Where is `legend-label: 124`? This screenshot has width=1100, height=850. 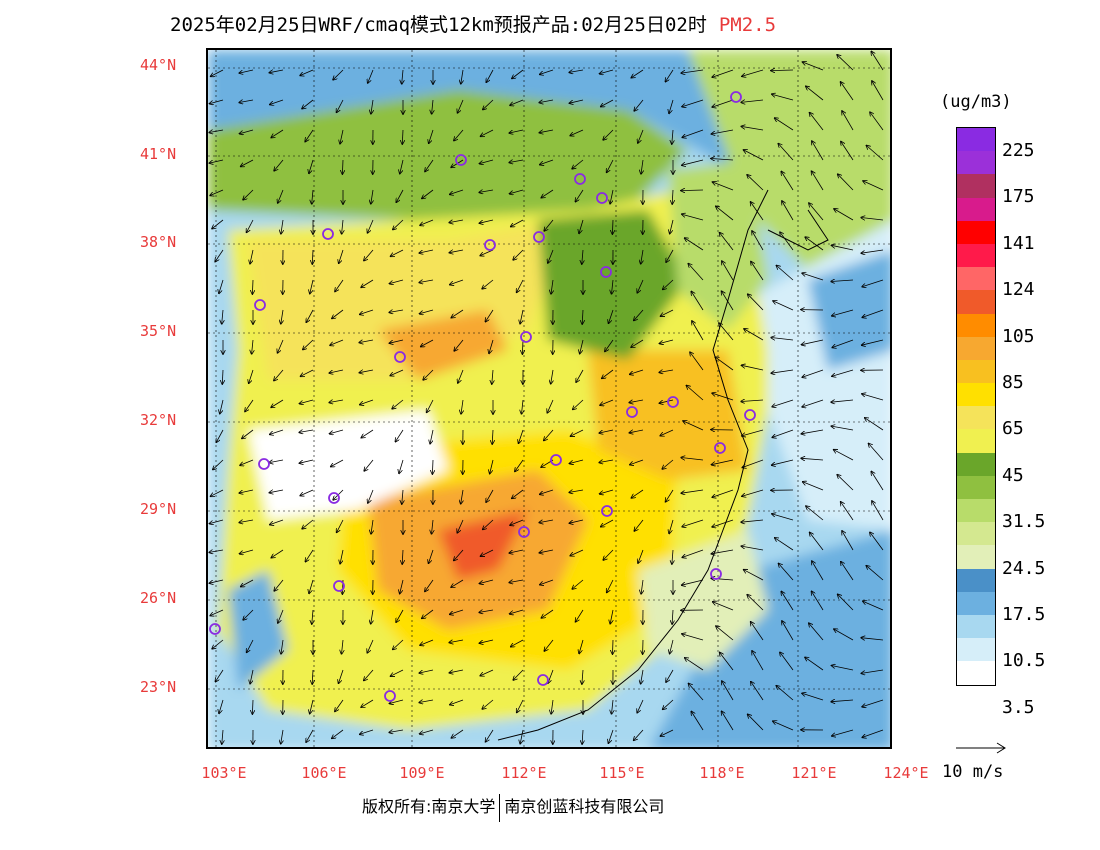 legend-label: 124 is located at coordinates (1018, 290).